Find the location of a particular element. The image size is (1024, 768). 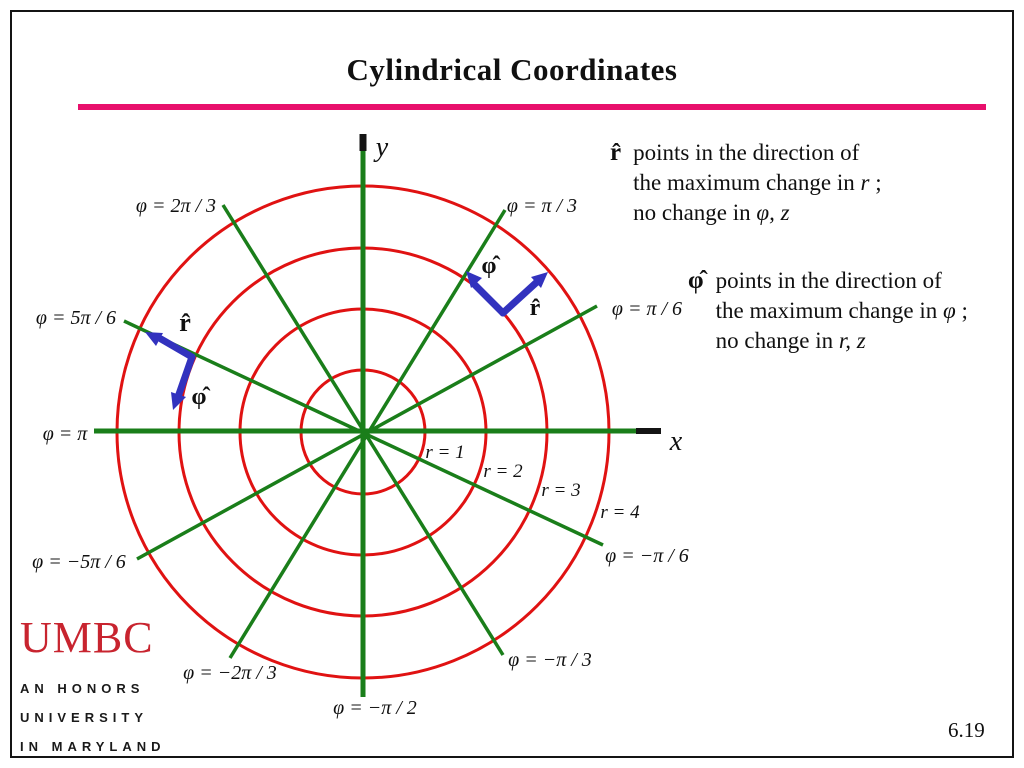

umbc-logo: UMBC AN HONORS UNIVERSITY IN MARYLAND is located at coordinates (93, 688).